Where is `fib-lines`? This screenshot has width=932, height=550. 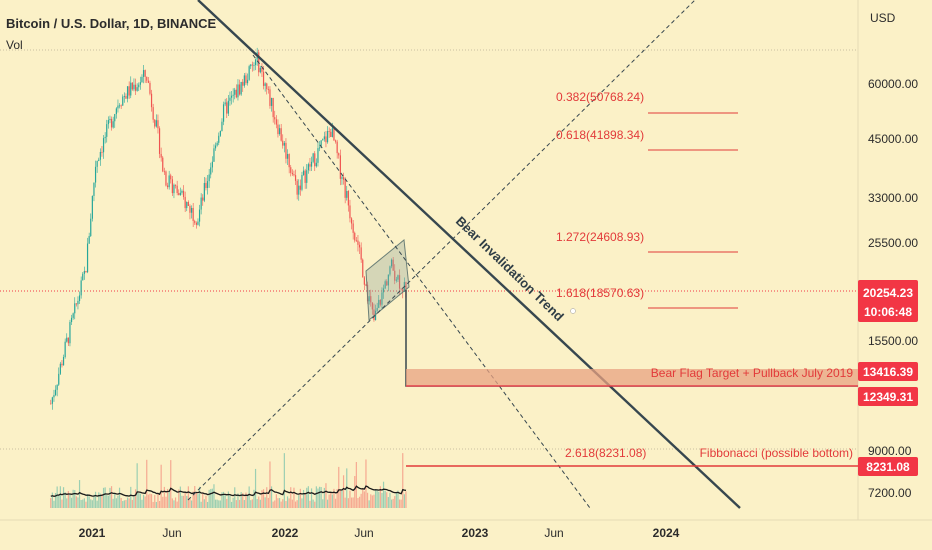 fib-lines is located at coordinates (693, 210).